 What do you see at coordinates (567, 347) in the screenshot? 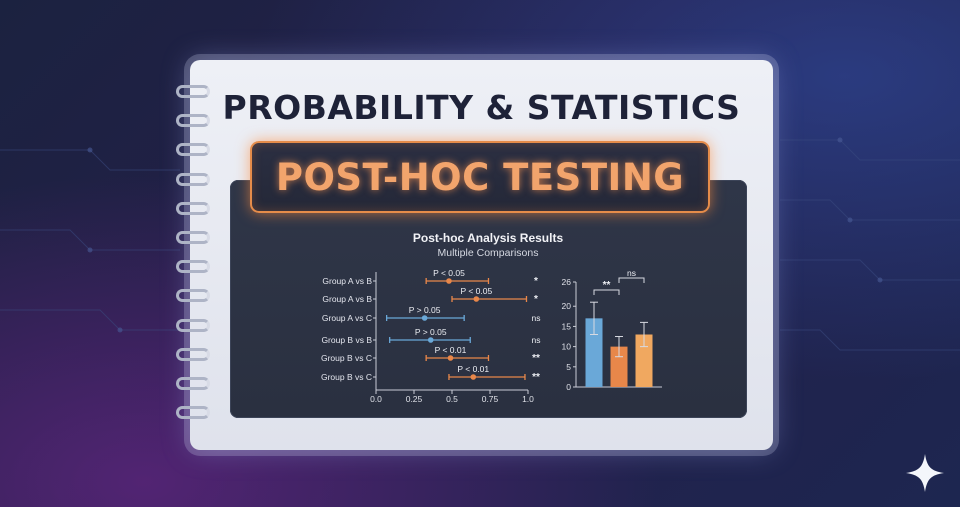
I see `bar-y-tick-label: 10` at bounding box center [567, 347].